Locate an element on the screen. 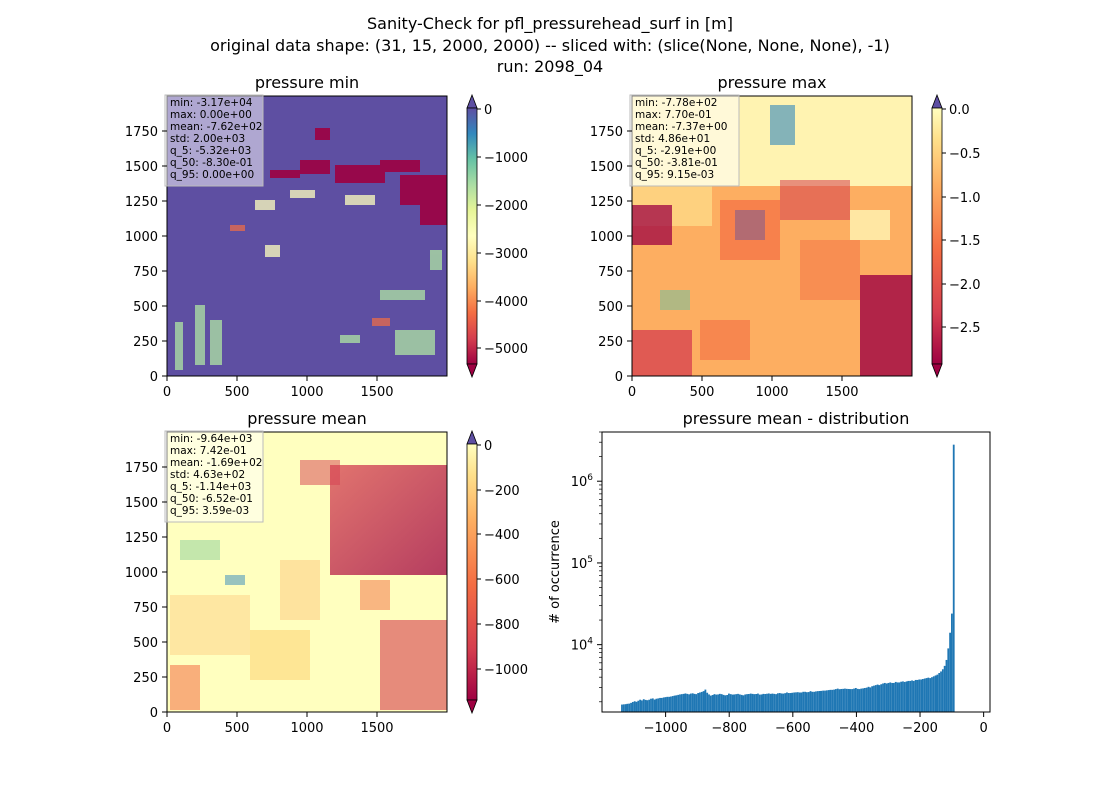  y-tick-label: 0 is located at coordinates (619, 377).